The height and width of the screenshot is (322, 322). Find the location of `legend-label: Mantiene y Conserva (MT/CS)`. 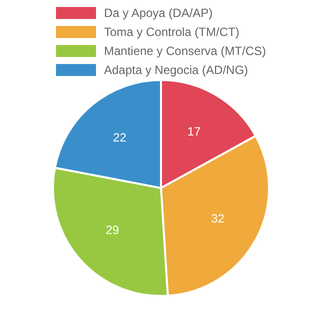

legend-label: Mantiene y Conserva (MT/CS) is located at coordinates (185, 51).